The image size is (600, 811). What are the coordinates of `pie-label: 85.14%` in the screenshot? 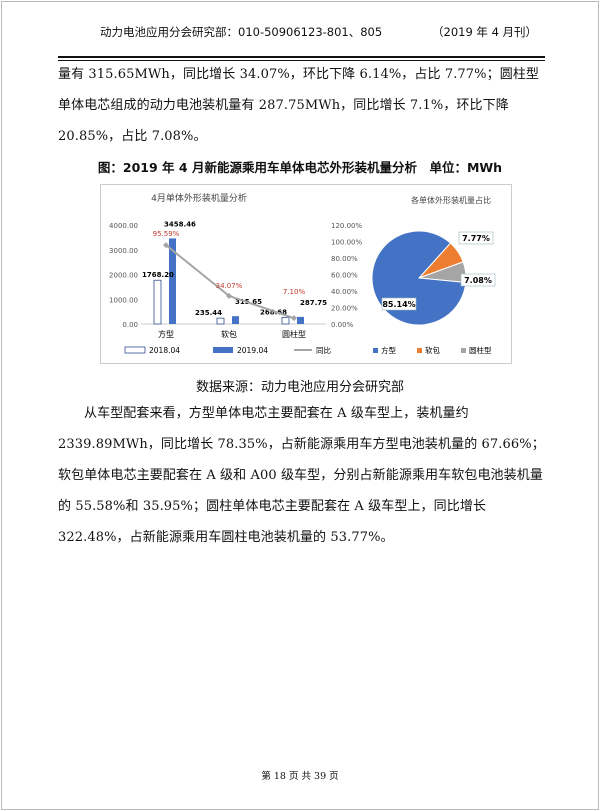 It's located at (398, 304).